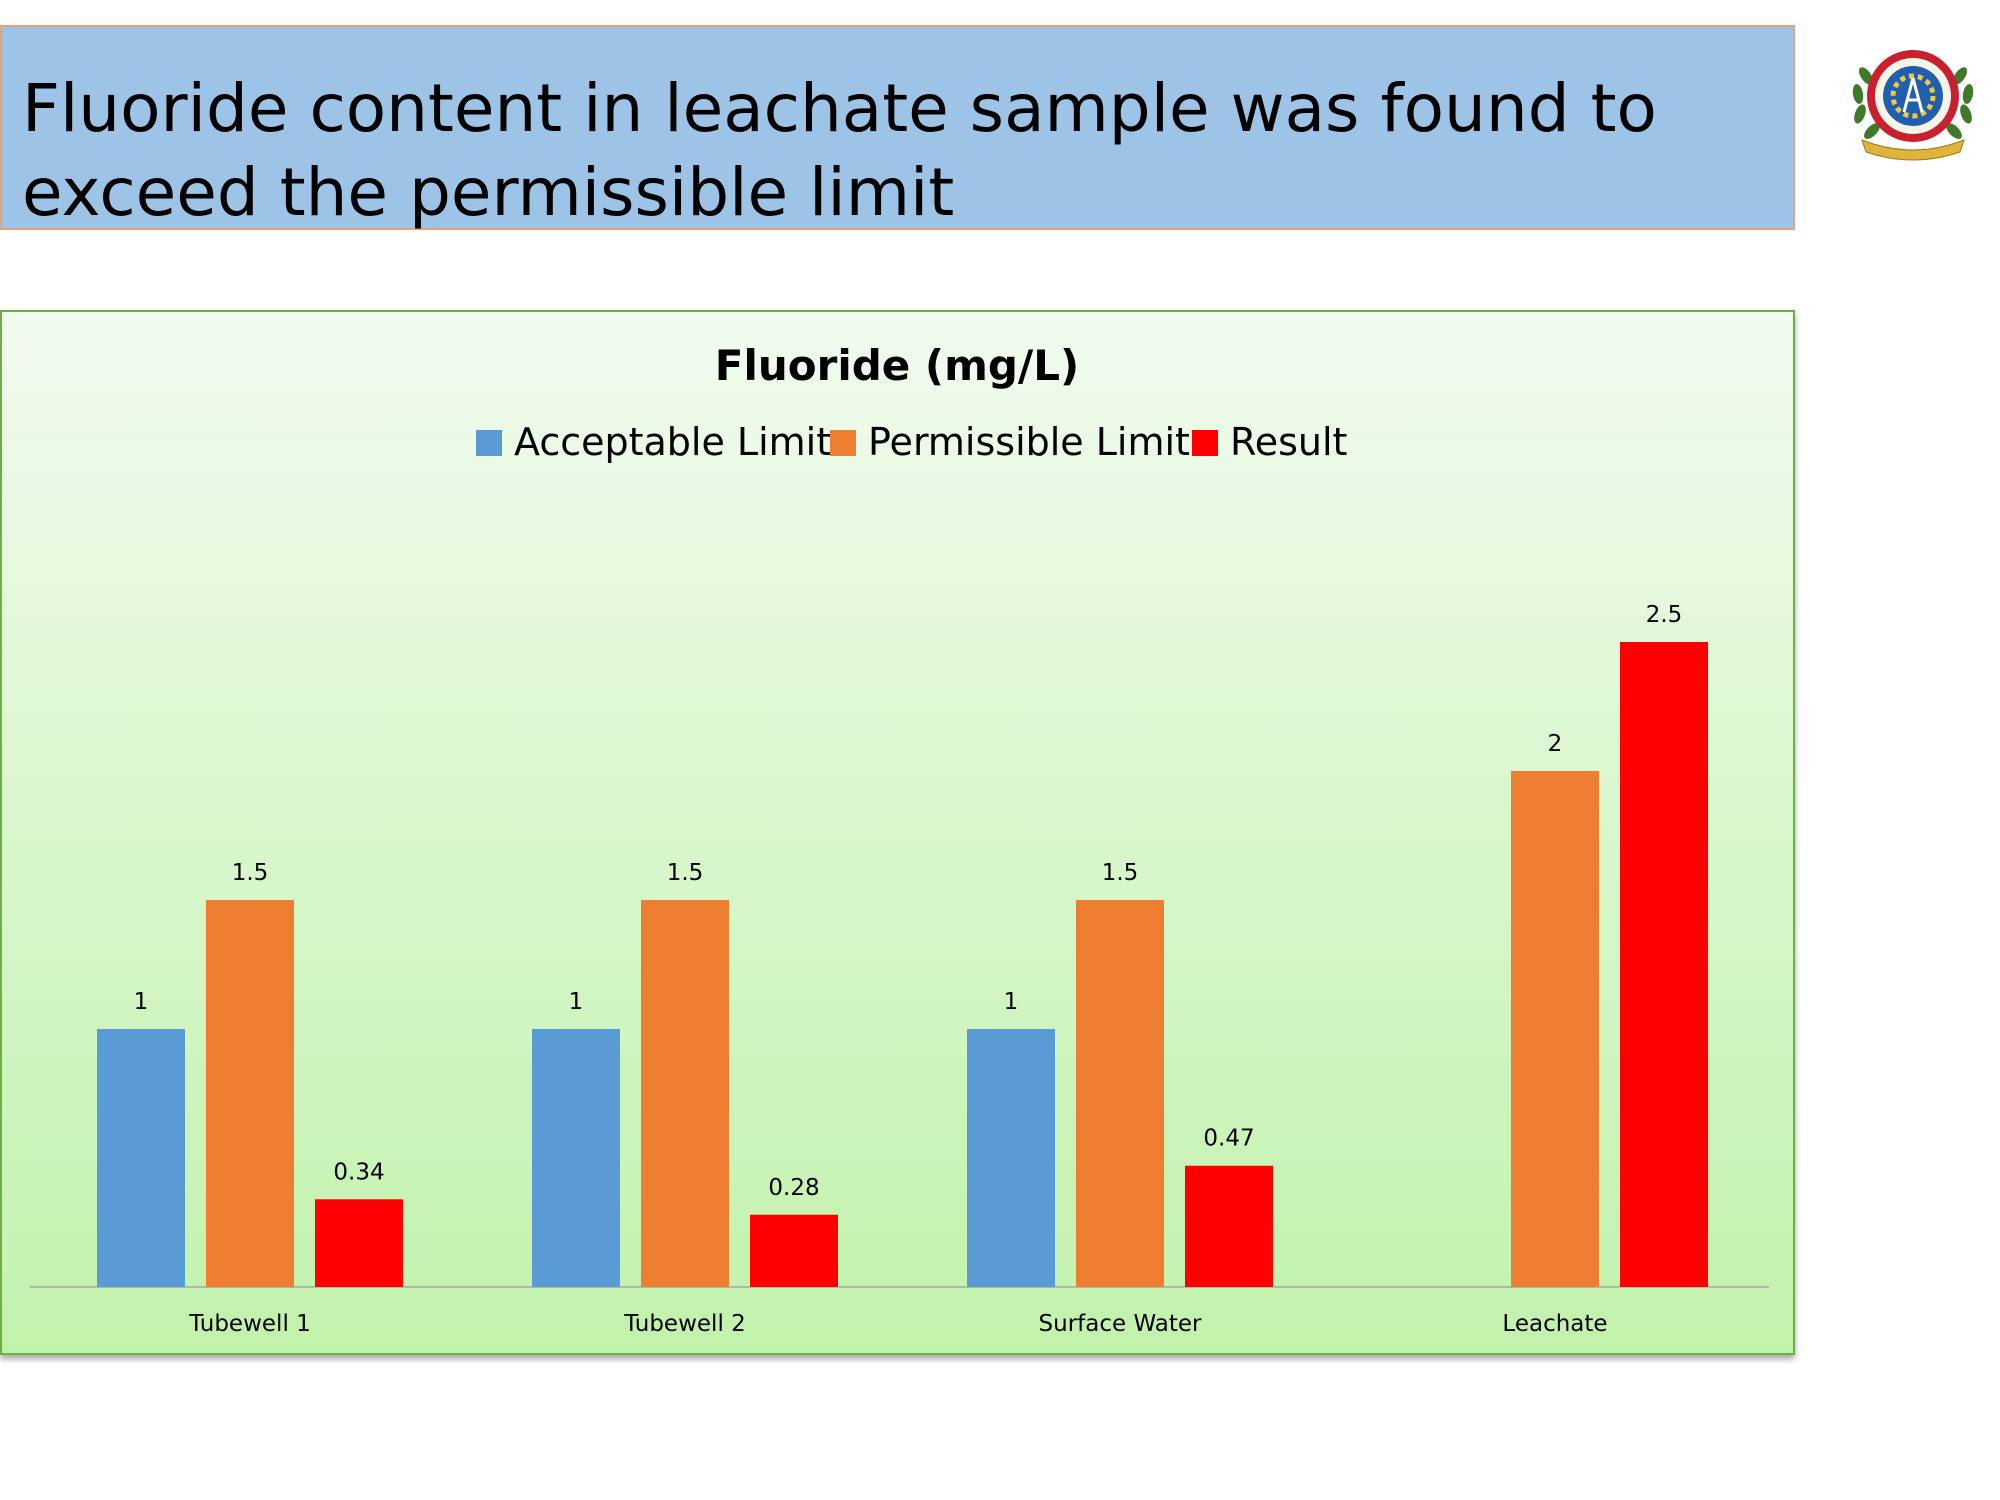 The width and height of the screenshot is (2000, 1500). What do you see at coordinates (1554, 1324) in the screenshot?
I see `category-label-leachate: Leachate` at bounding box center [1554, 1324].